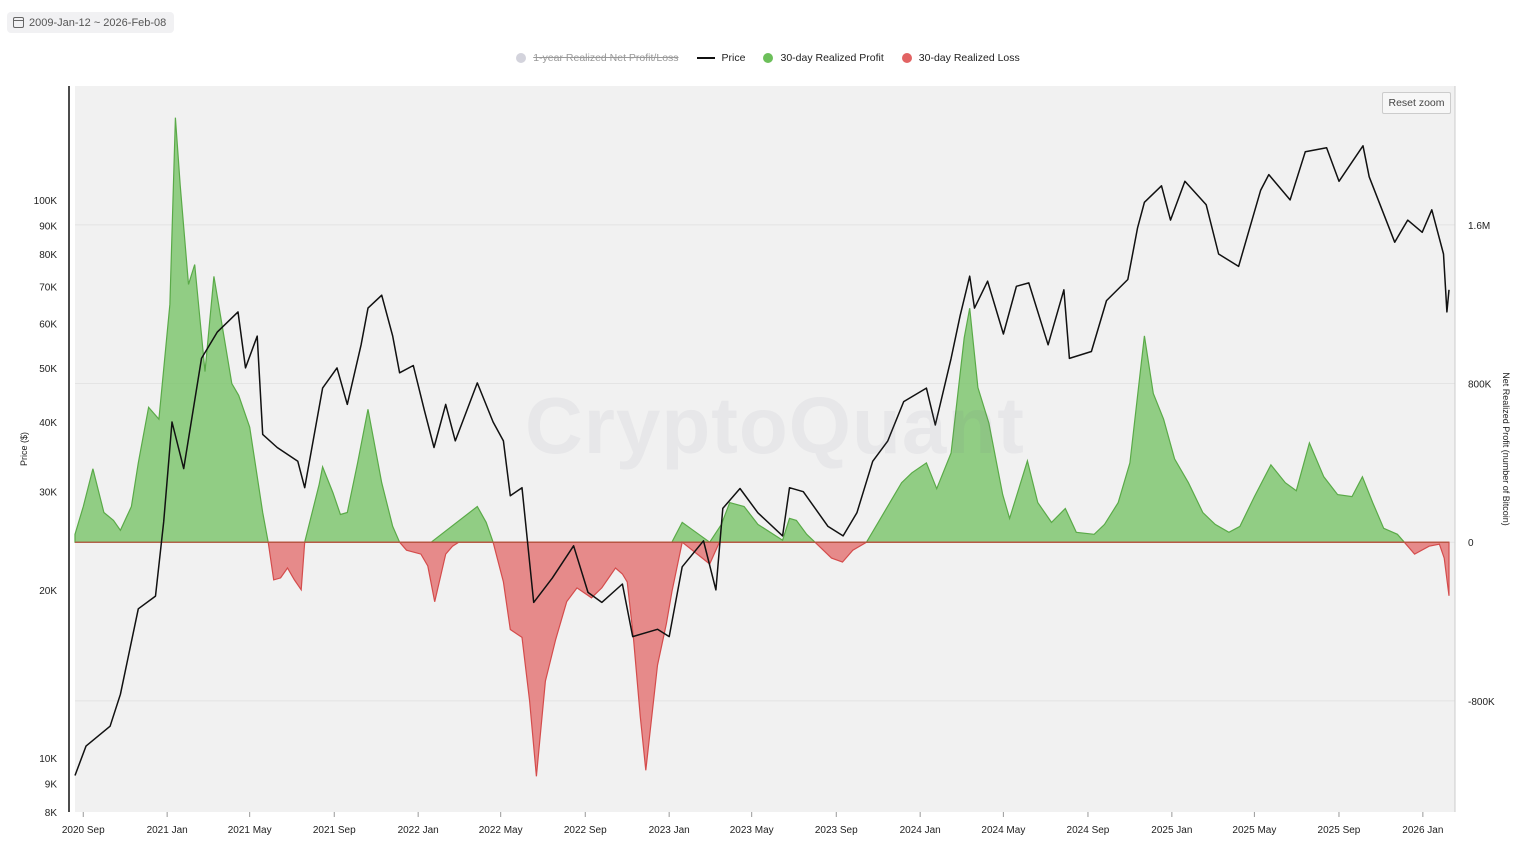  Describe the element at coordinates (1003, 830) in the screenshot. I see `x-tick-label: 2024 May` at that location.